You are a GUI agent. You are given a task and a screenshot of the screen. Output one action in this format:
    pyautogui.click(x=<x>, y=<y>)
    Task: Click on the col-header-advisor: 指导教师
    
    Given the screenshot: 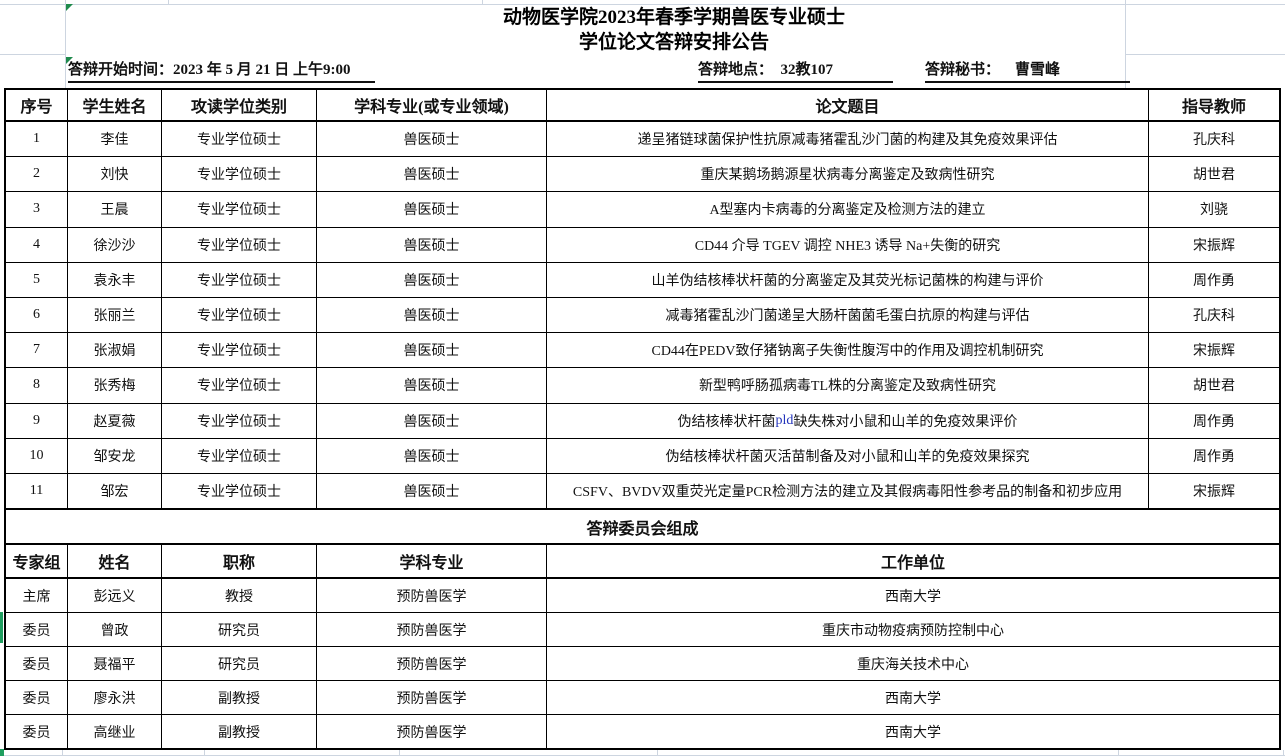 What is the action you would take?
    pyautogui.click(x=1213, y=107)
    